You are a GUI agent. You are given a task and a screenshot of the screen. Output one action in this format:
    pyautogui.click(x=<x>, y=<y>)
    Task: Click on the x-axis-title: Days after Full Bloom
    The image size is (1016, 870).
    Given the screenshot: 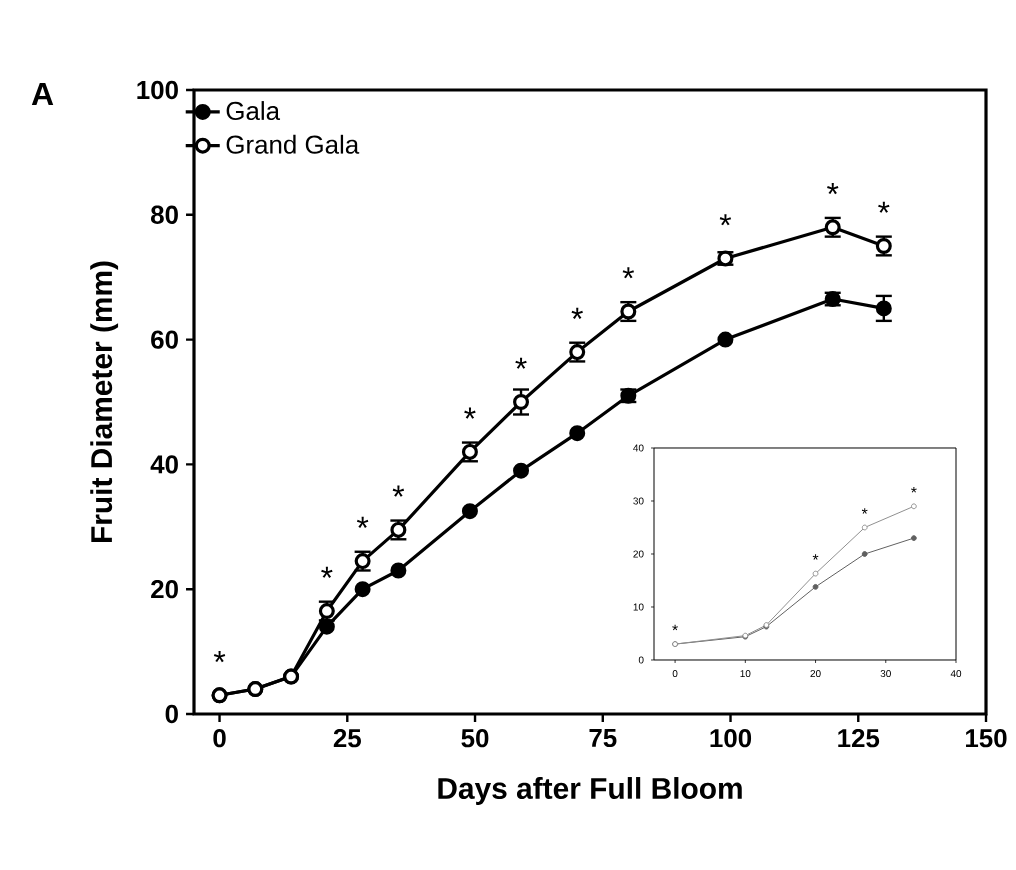 What is the action you would take?
    pyautogui.click(x=590, y=791)
    